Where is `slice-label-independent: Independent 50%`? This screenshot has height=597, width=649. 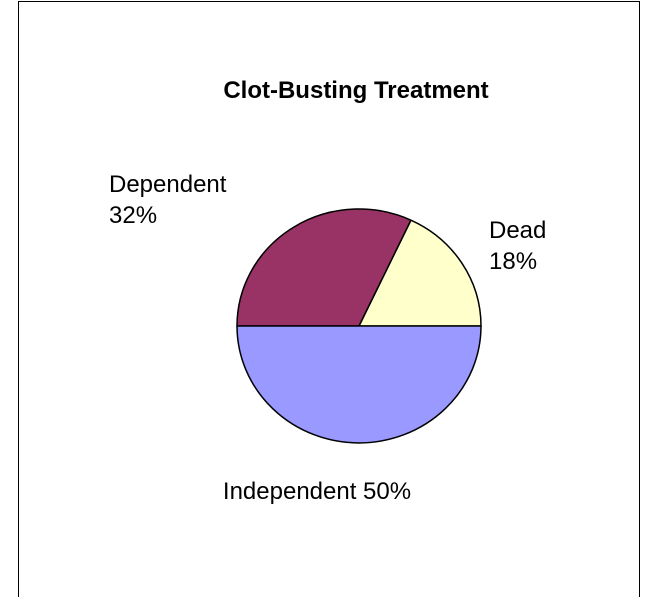 slice-label-independent: Independent 50% is located at coordinates (317, 491).